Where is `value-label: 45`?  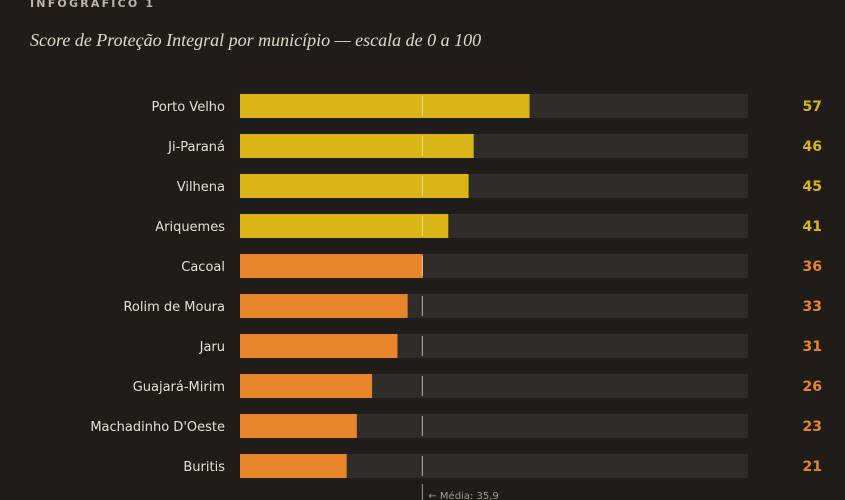
value-label: 45 is located at coordinates (812, 187).